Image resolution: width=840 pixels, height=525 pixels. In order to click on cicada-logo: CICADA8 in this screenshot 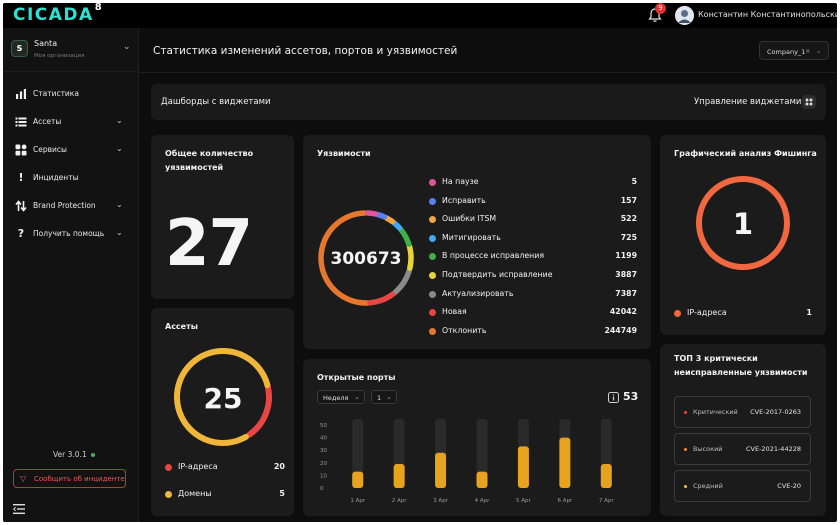, I will do `click(58, 14)`.